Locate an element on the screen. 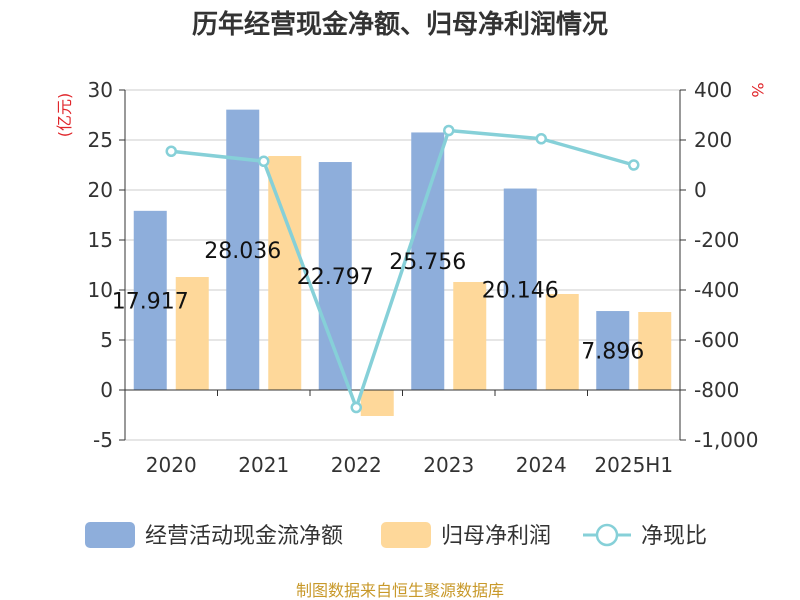  cashflow-data-label: 28.036 is located at coordinates (242, 251).